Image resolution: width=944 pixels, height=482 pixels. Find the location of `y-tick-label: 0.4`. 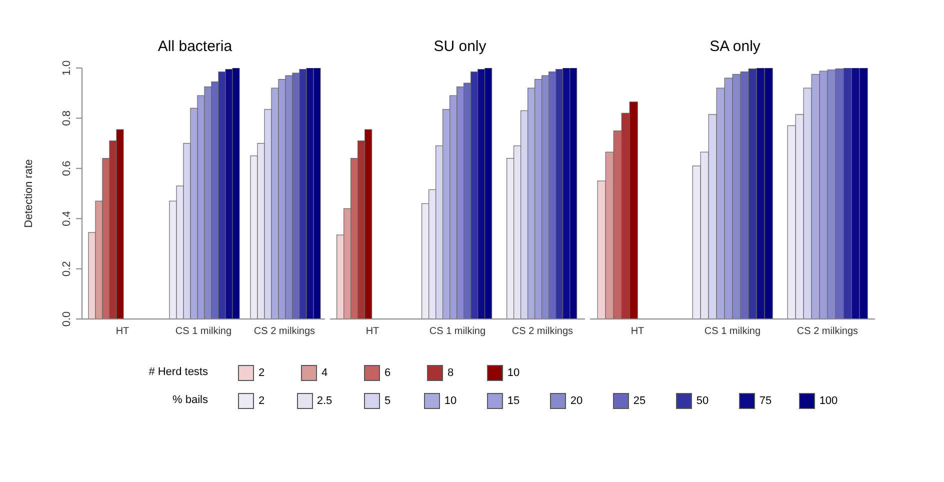

y-tick-label: 0.4 is located at coordinates (67, 218).